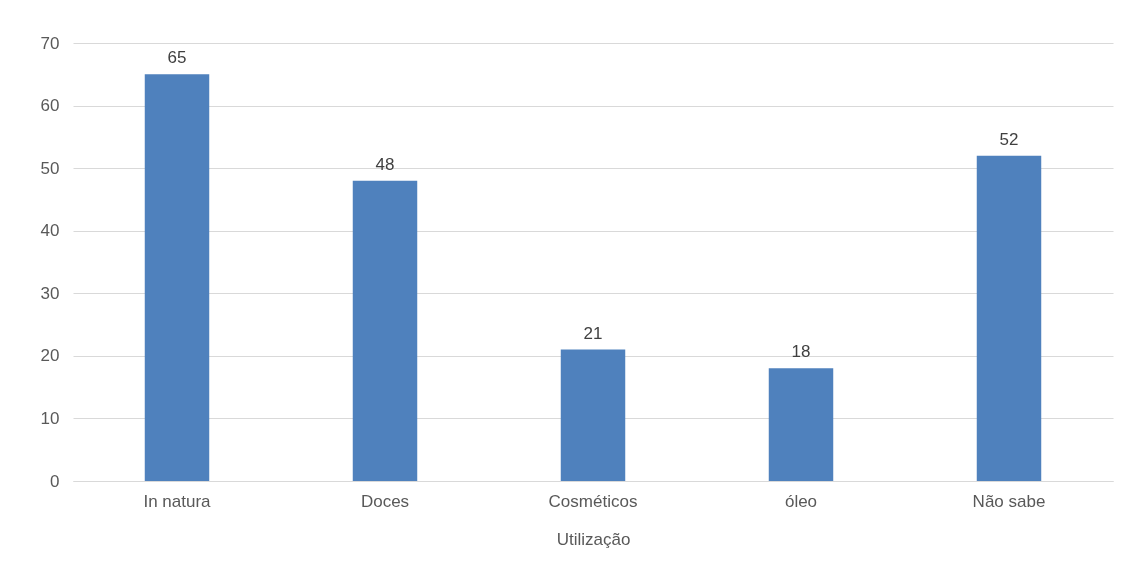  Describe the element at coordinates (50, 356) in the screenshot. I see `y-tick-label: 20` at that location.